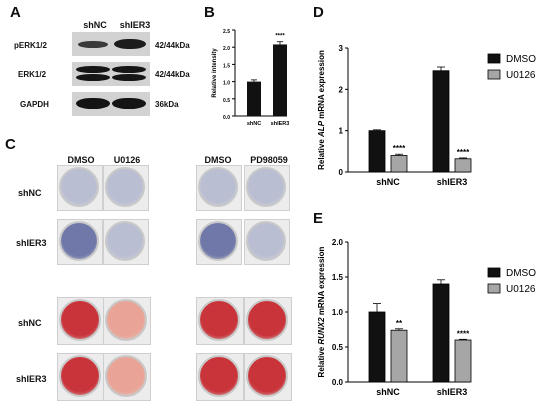  What do you see at coordinates (10, 144) in the screenshot?
I see `panel-label-c: C` at bounding box center [10, 144].